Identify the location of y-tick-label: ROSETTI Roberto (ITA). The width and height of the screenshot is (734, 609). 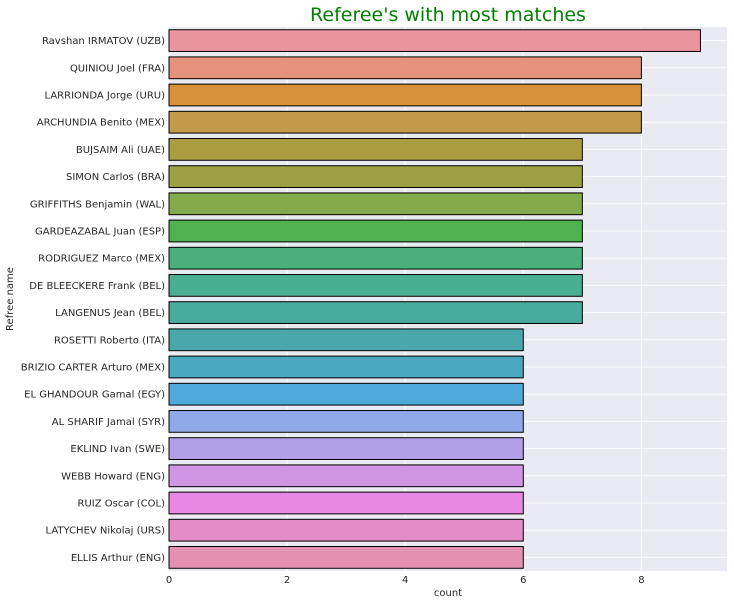
(109, 340).